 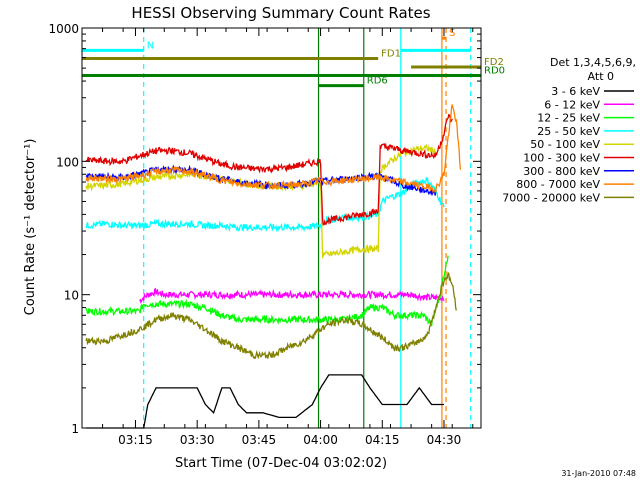 What do you see at coordinates (452, 33) in the screenshot?
I see `annotation-label-S: S` at bounding box center [452, 33].